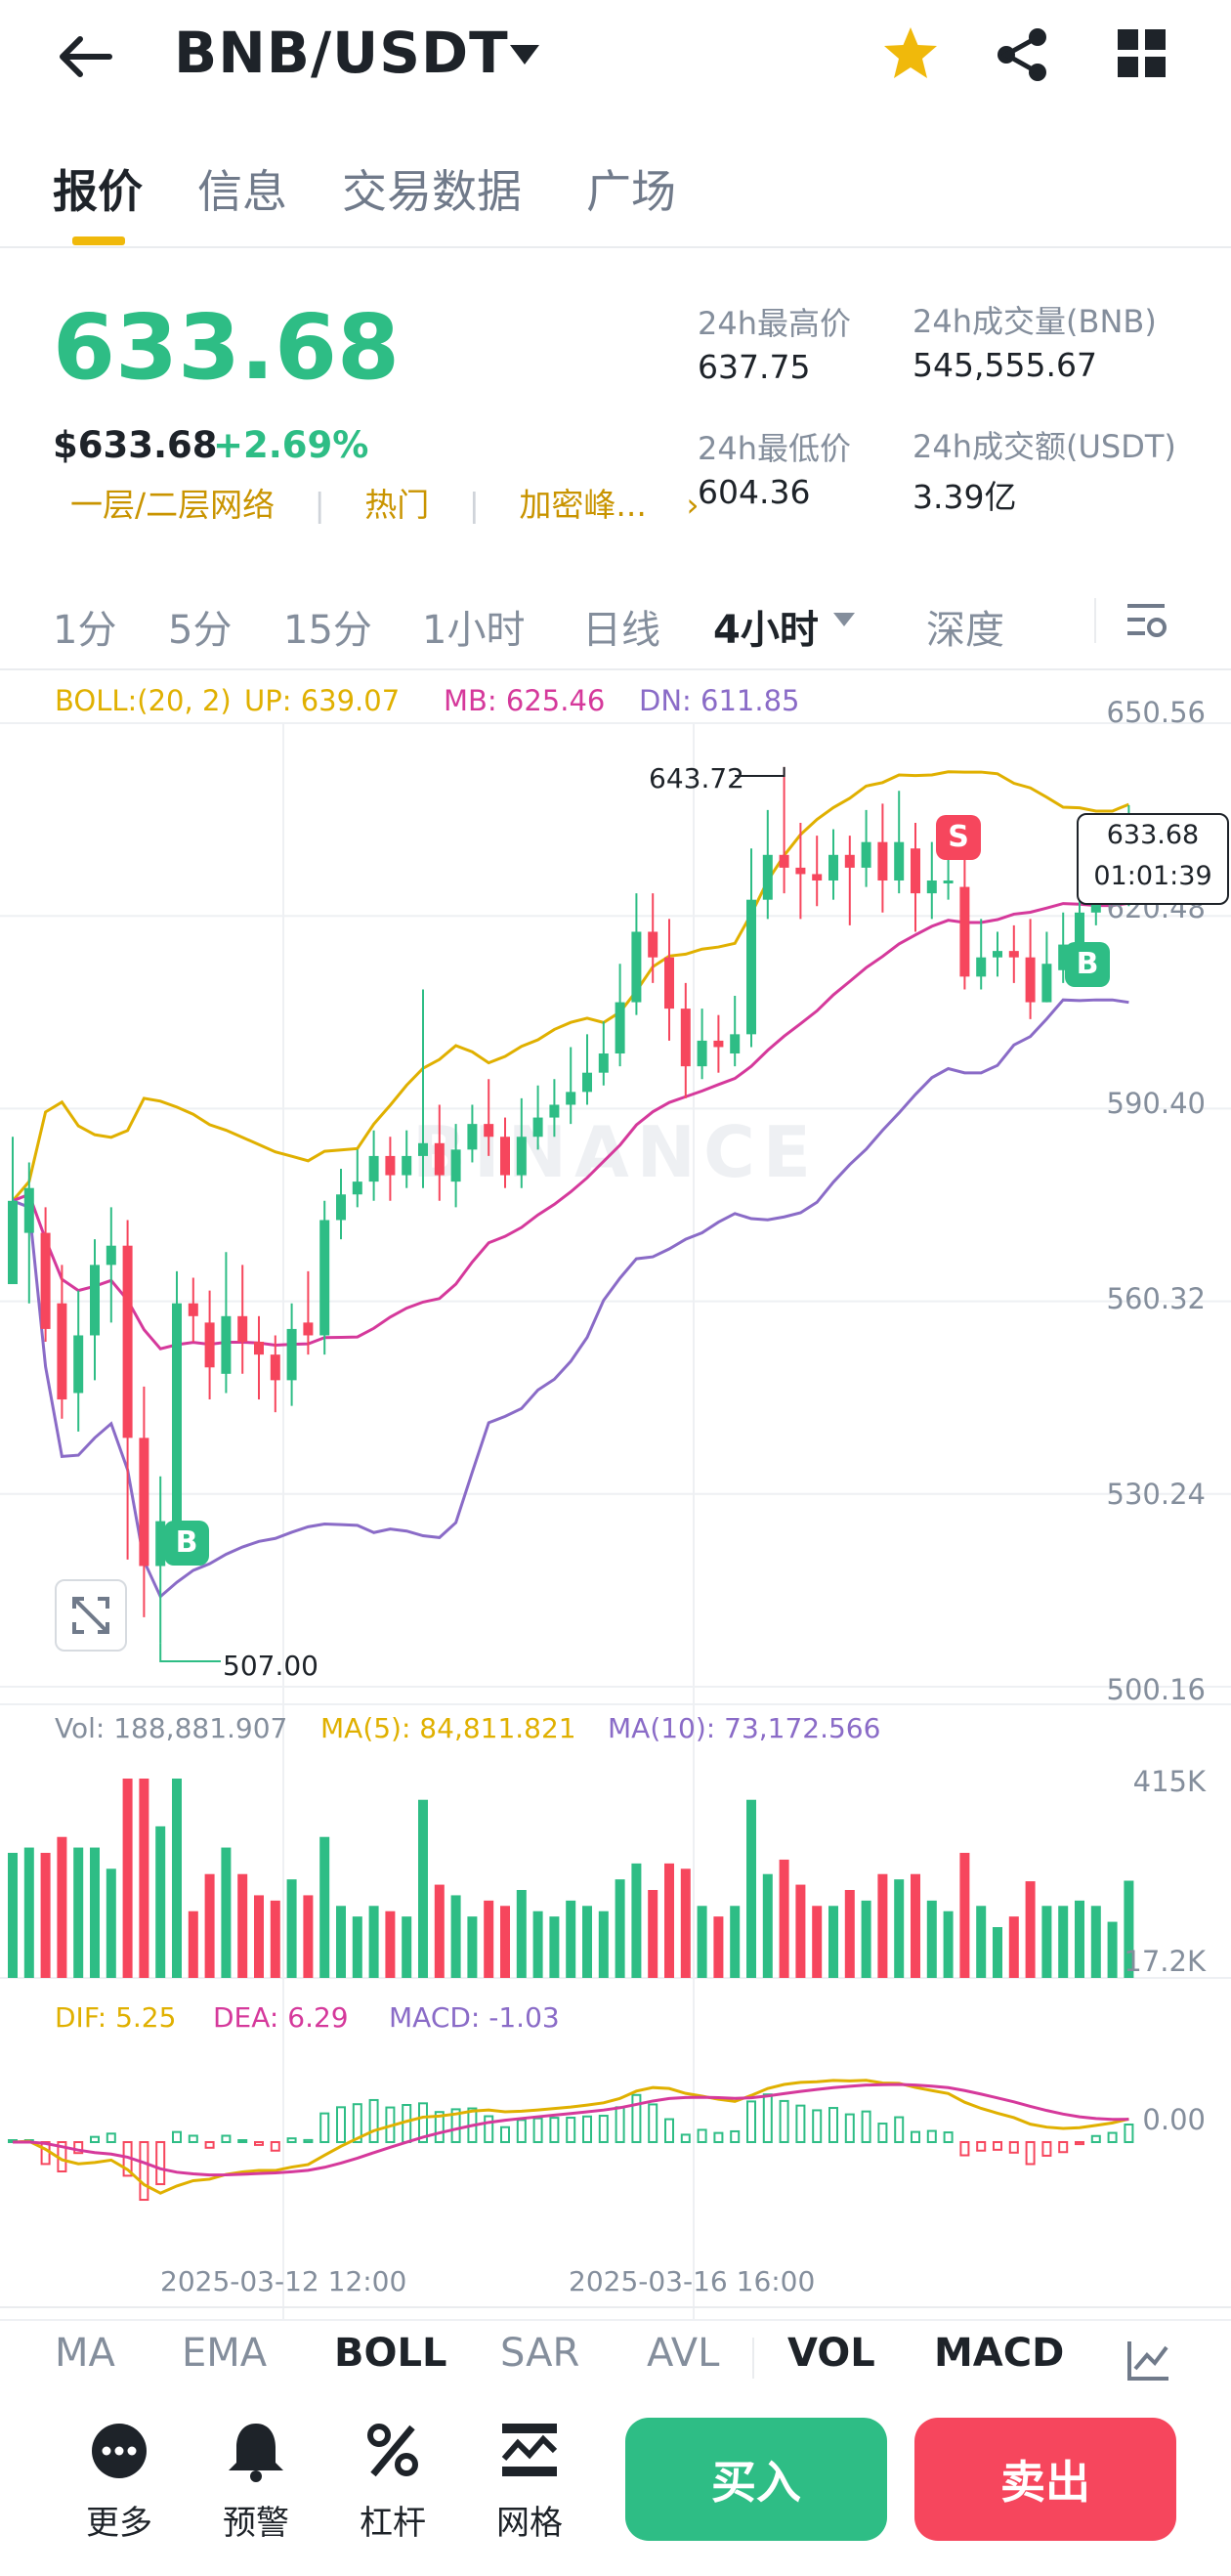  I want to click on boll-mb: MB: 625.46, so click(525, 701).